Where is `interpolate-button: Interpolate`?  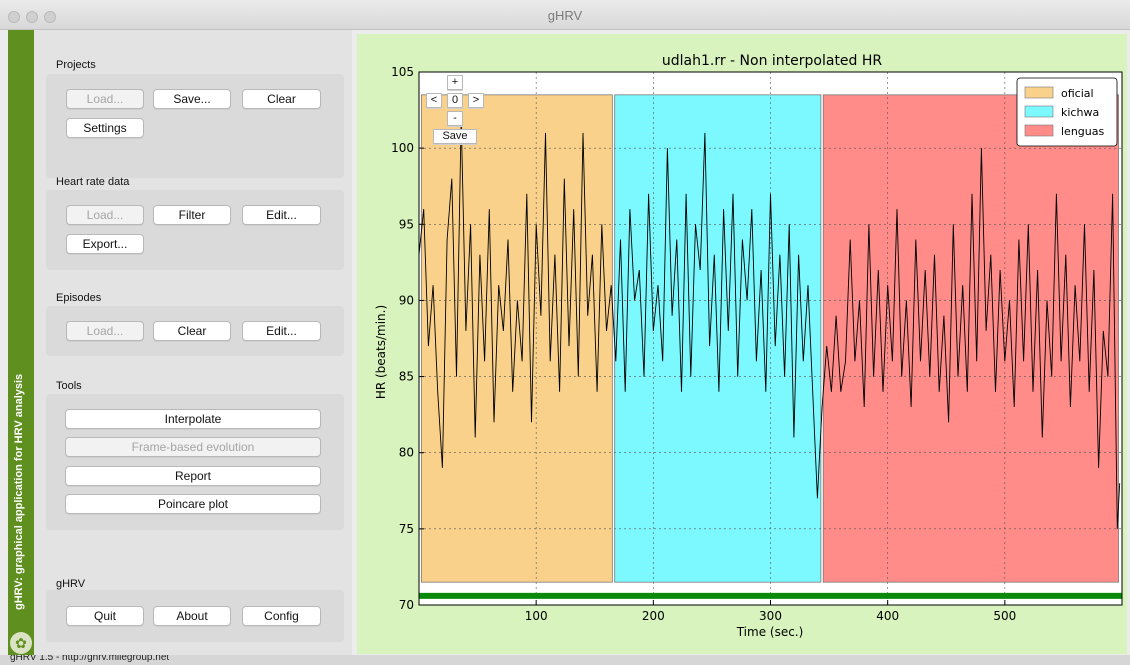 interpolate-button: Interpolate is located at coordinates (193, 419).